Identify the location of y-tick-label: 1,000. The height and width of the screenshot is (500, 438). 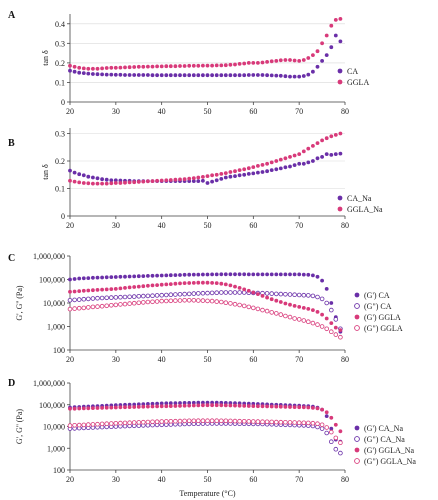
(56, 327).